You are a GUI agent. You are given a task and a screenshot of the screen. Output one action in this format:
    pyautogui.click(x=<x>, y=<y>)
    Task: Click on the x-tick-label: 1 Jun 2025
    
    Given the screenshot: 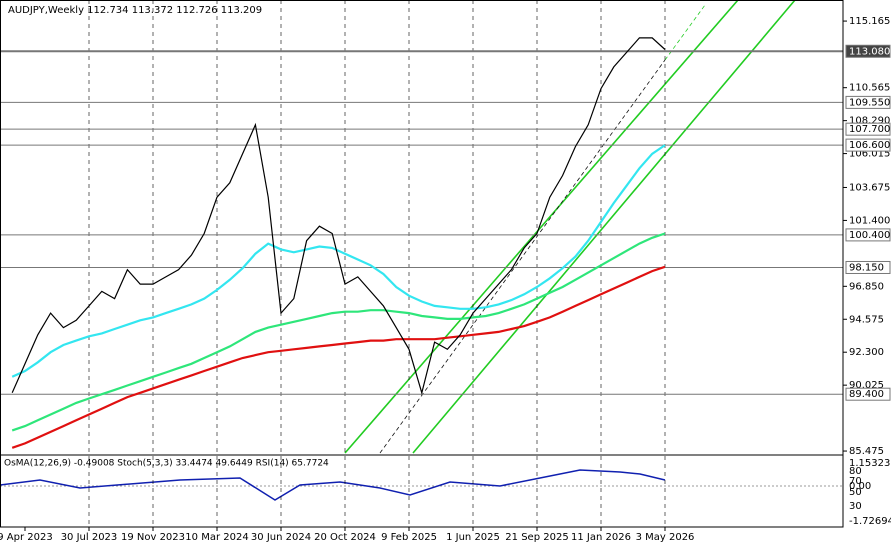 What is the action you would take?
    pyautogui.click(x=473, y=537)
    